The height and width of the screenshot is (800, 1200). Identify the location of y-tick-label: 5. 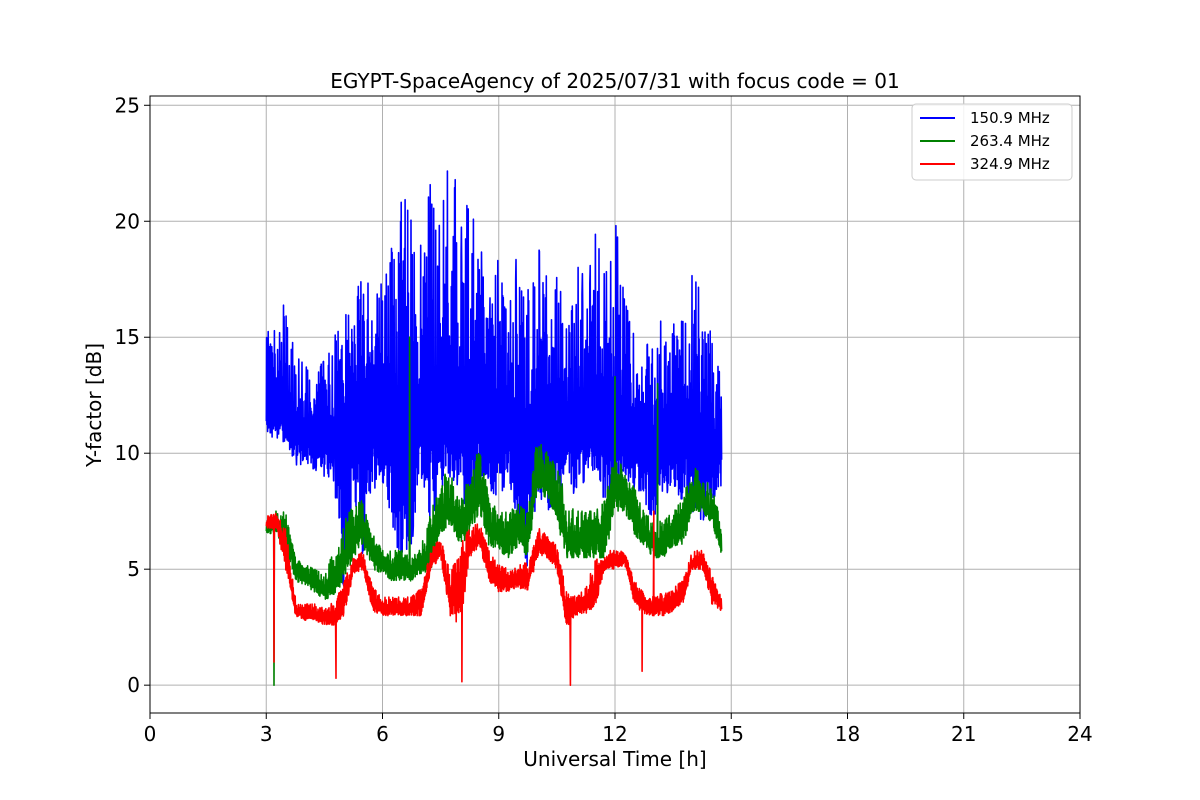
(133, 569).